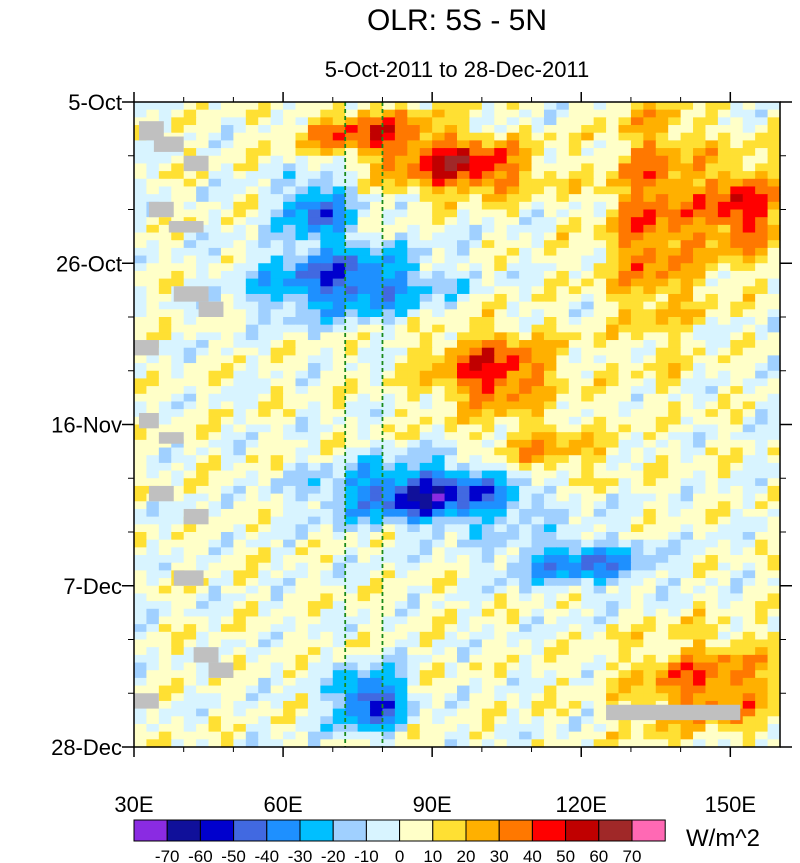  I want to click on colorbar-label: -30, so click(300, 855).